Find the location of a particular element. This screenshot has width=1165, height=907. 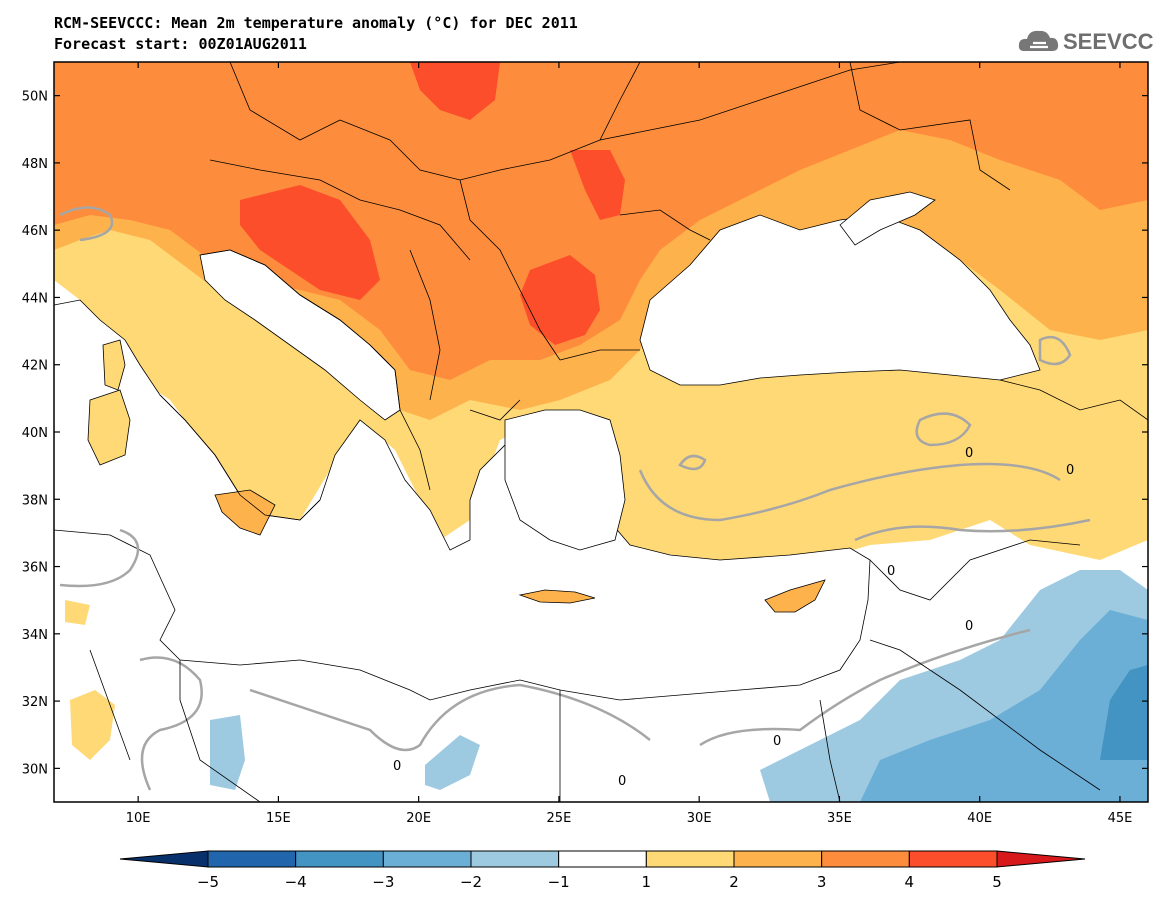

seevccc-logo: SEEVCCC is located at coordinates (1085, 41).